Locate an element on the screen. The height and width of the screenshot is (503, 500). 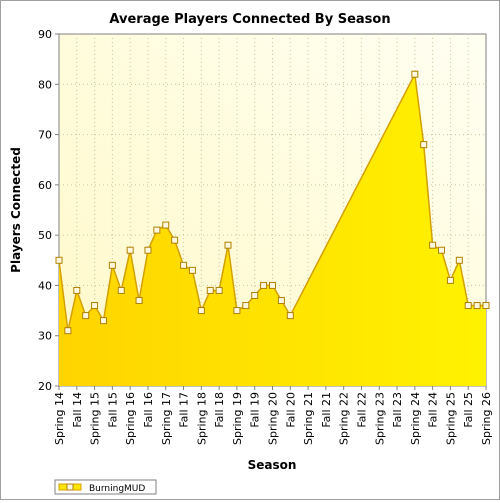
x-tick-label: Spring 24 is located at coordinates (415, 418).